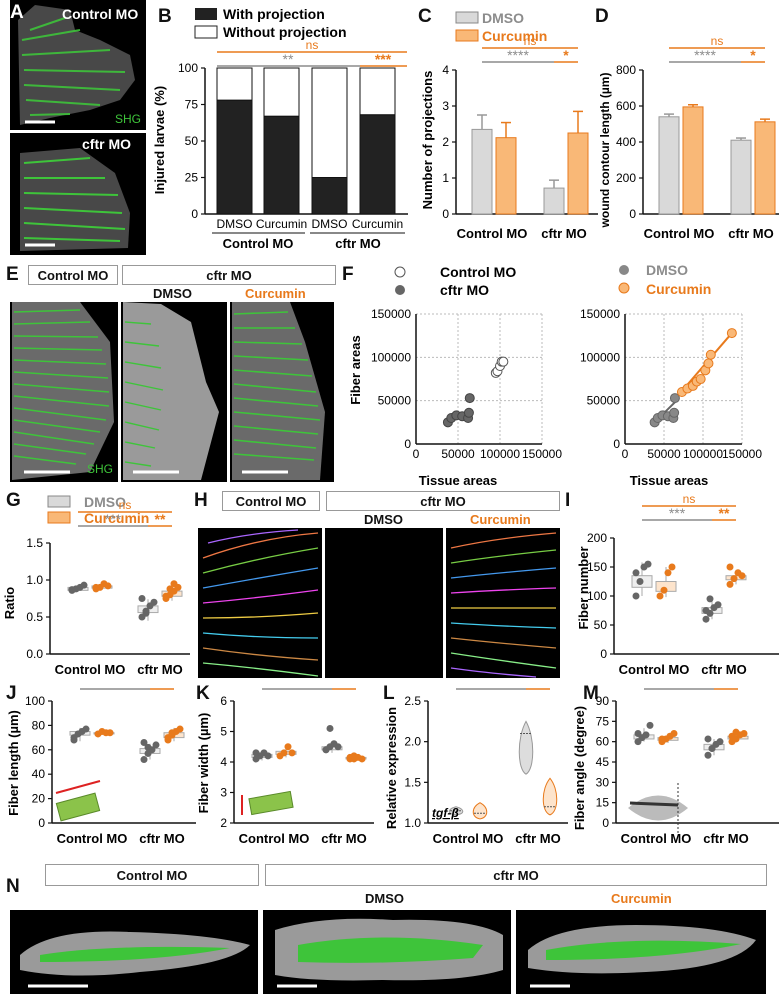 This screenshot has height=996, width=779. Describe the element at coordinates (445, 813) in the screenshot. I see `gene-label: tgf-β` at that location.